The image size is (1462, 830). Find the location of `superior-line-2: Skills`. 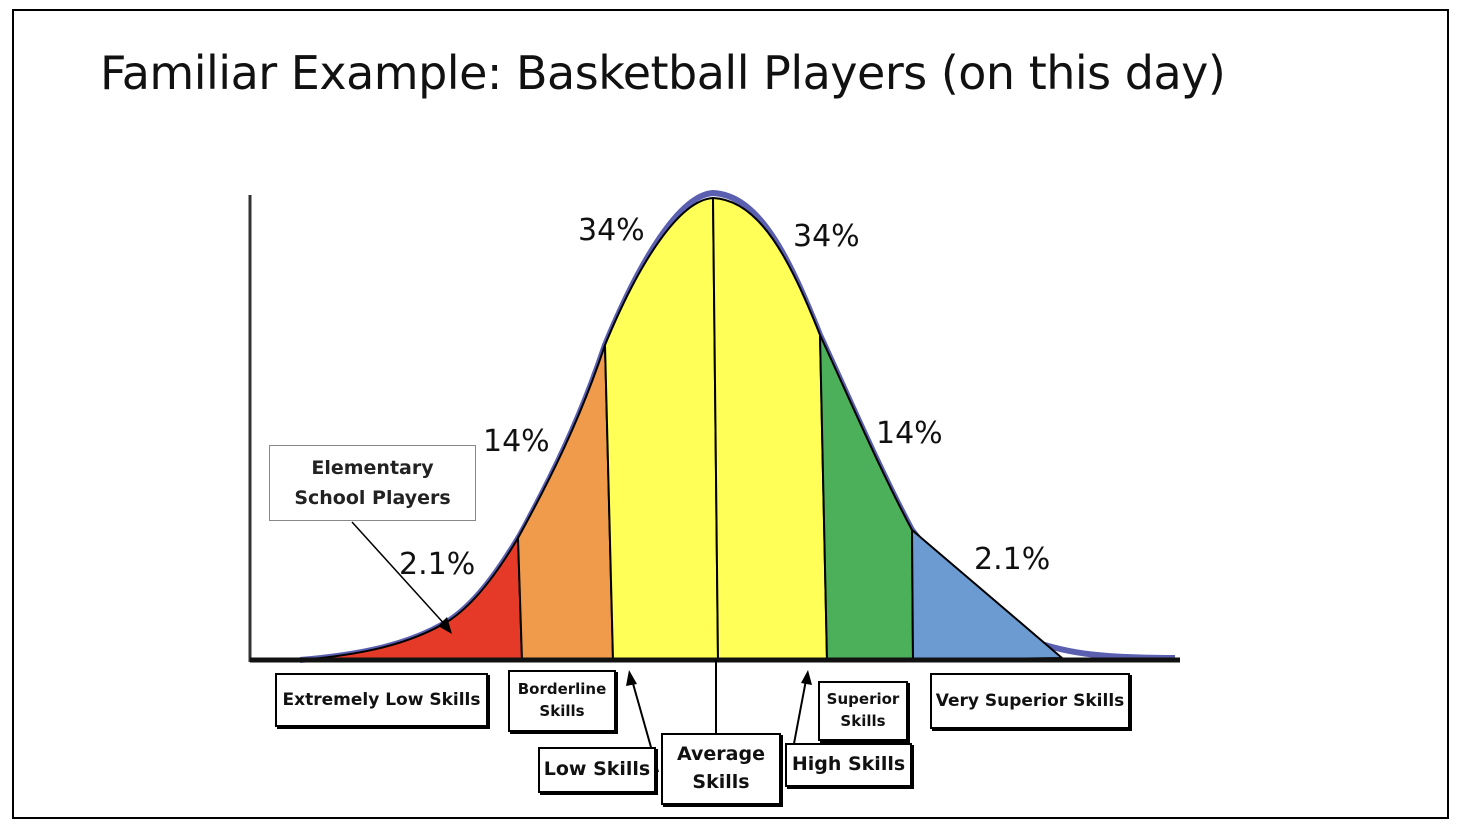

superior-line-2: Skills is located at coordinates (863, 721).